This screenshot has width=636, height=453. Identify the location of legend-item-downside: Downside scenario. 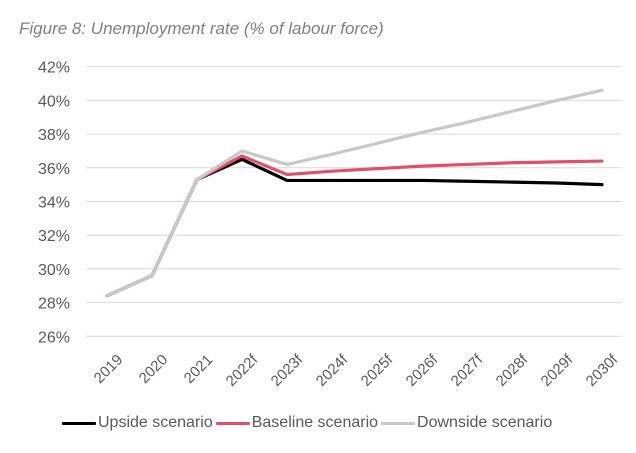
(466, 423).